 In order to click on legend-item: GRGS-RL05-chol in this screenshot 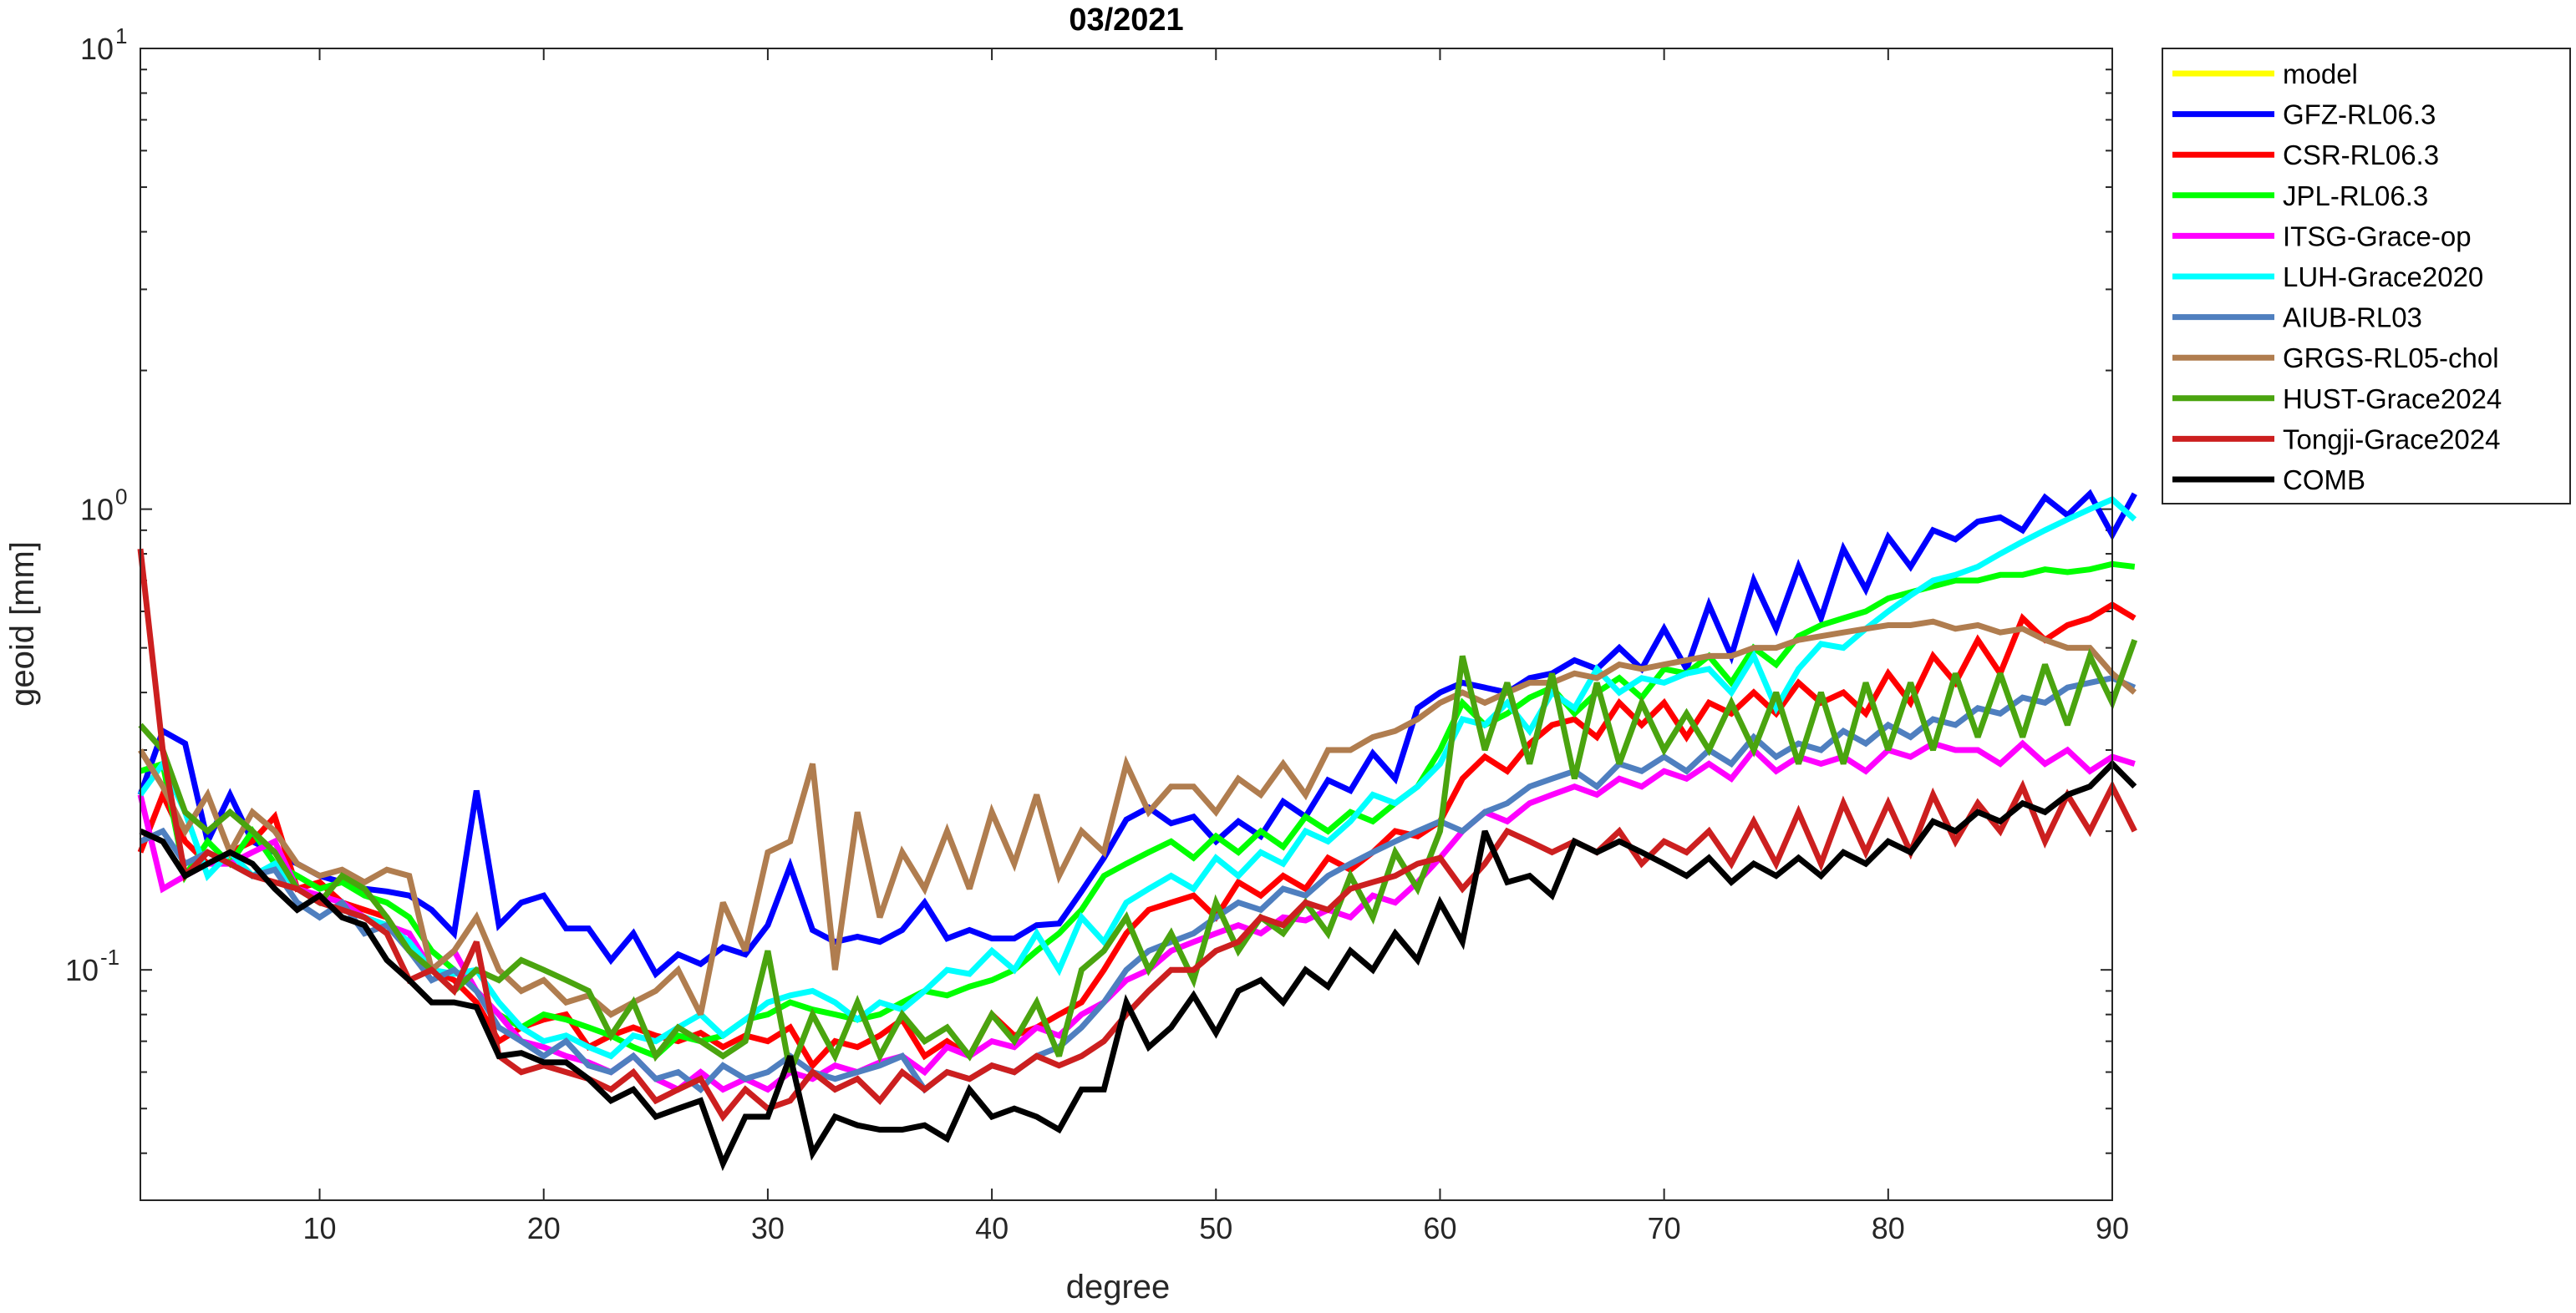, I will do `click(2335, 357)`.